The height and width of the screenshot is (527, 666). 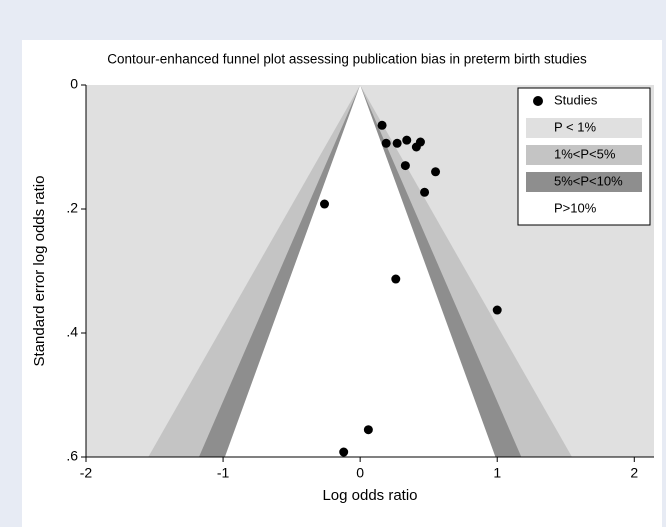 I want to click on x-axis-label: Log odds ratio, so click(x=369, y=495).